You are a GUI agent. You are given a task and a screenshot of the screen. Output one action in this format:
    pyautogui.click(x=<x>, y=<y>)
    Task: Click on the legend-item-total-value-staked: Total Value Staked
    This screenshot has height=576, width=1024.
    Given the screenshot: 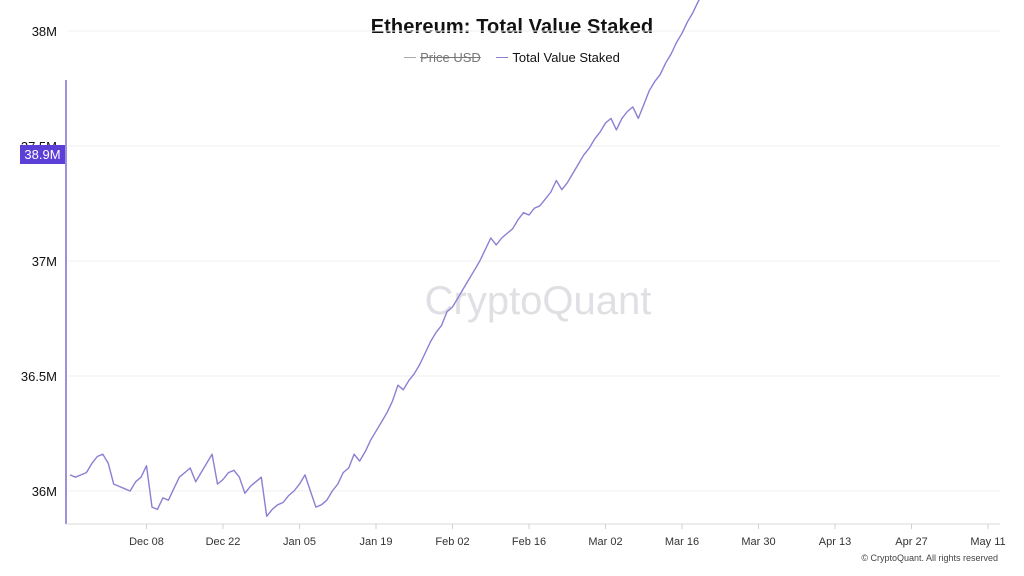 What is the action you would take?
    pyautogui.click(x=558, y=58)
    